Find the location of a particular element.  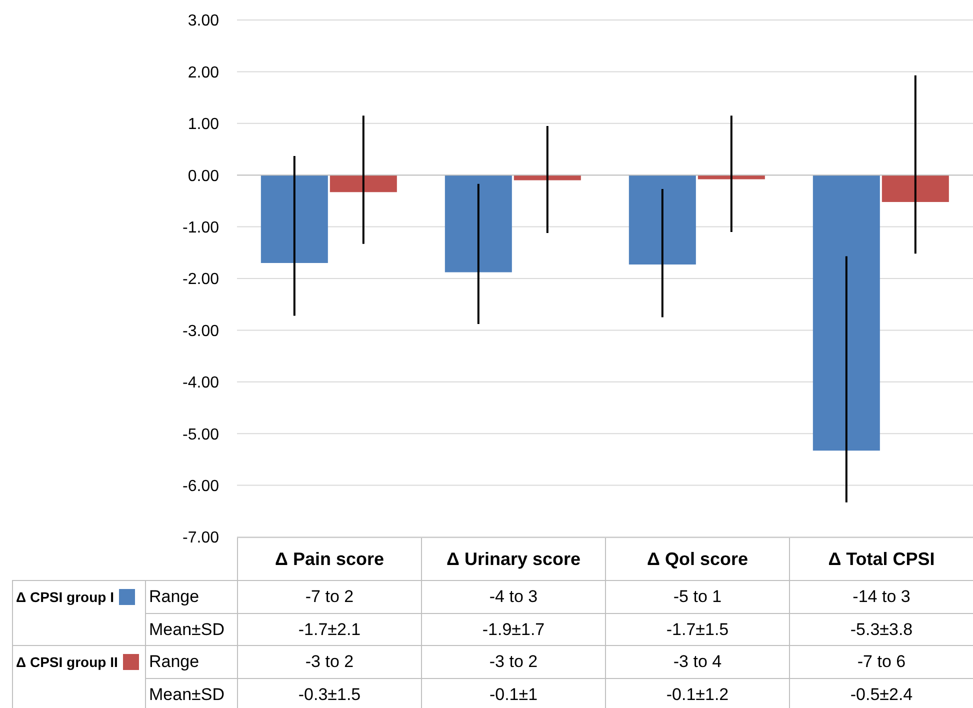

data-label: -0.1±1.2 is located at coordinates (698, 693).